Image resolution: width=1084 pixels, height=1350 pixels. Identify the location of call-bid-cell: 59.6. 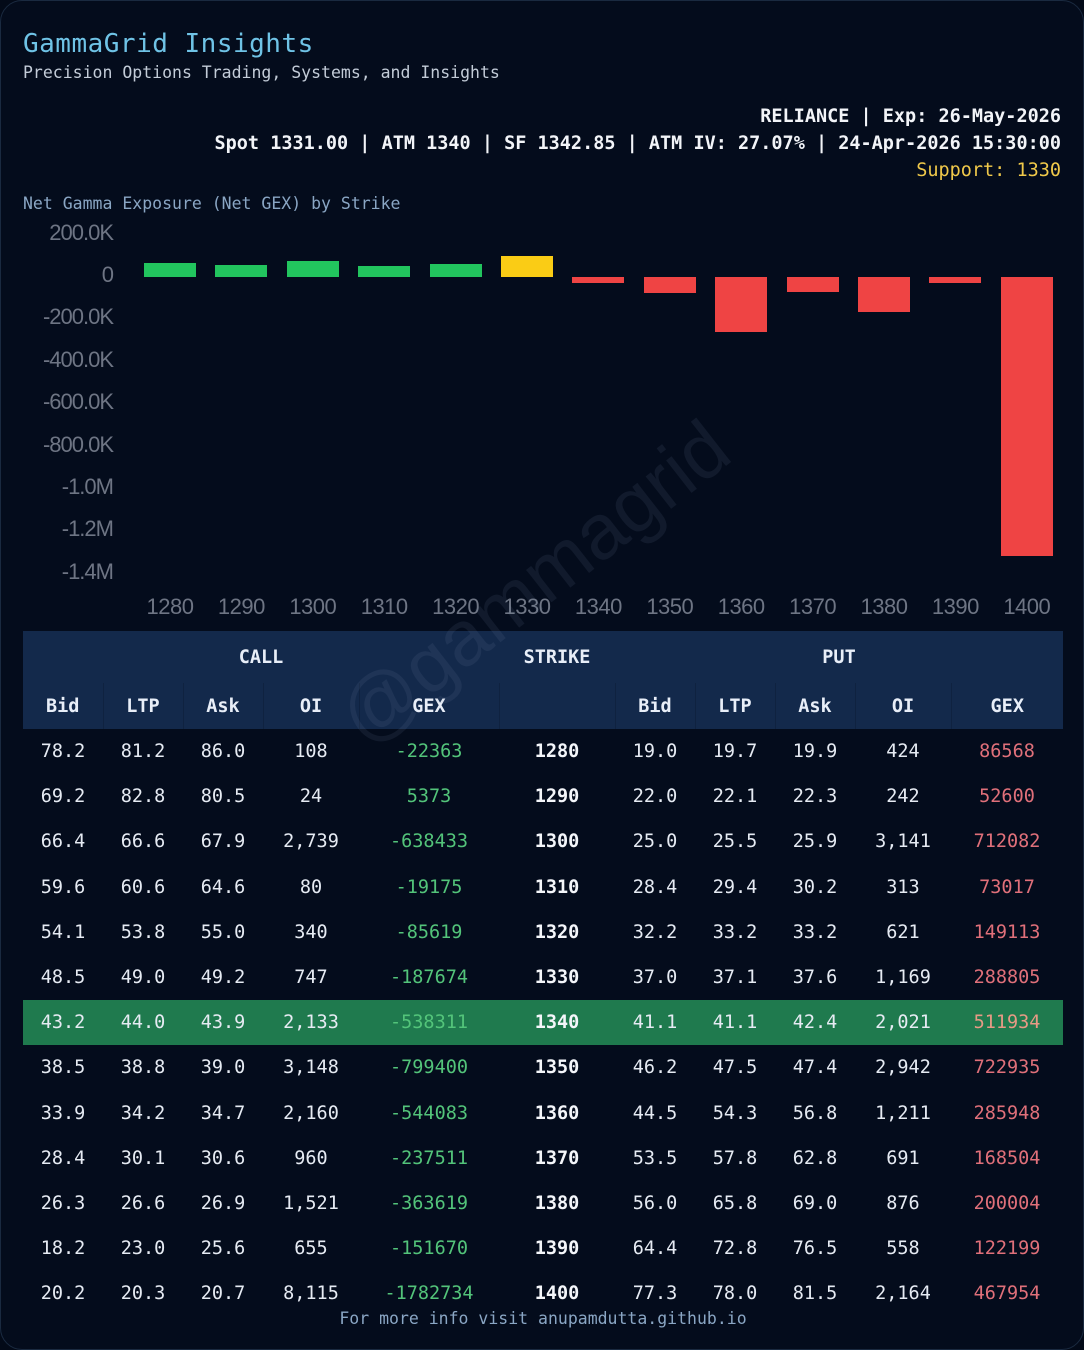
(63, 887).